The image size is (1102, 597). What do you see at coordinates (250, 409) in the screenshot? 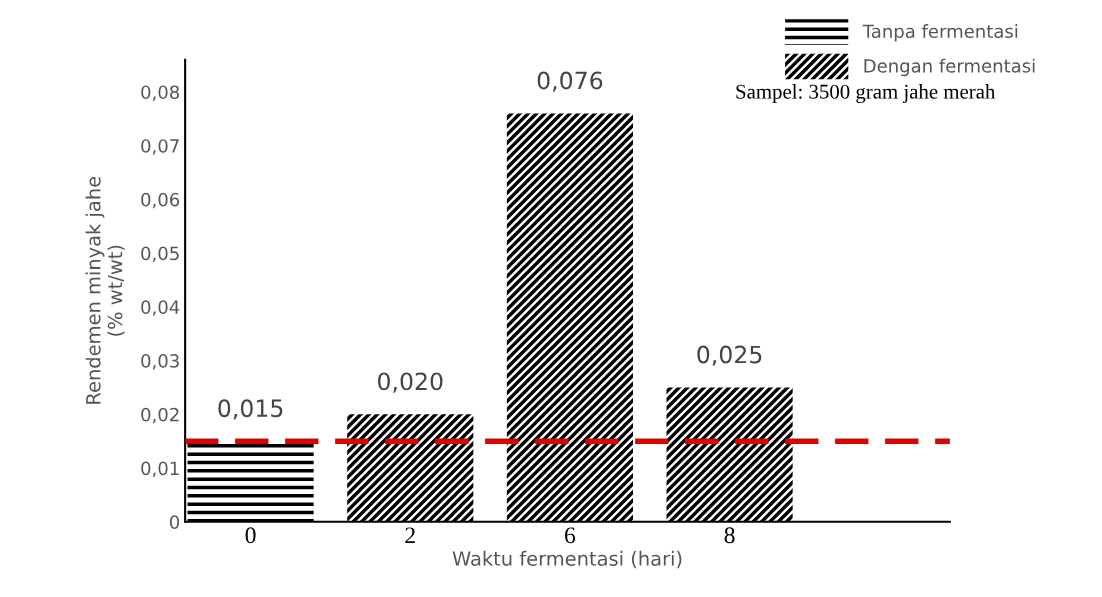
I see `data-label: 0,015` at bounding box center [250, 409].